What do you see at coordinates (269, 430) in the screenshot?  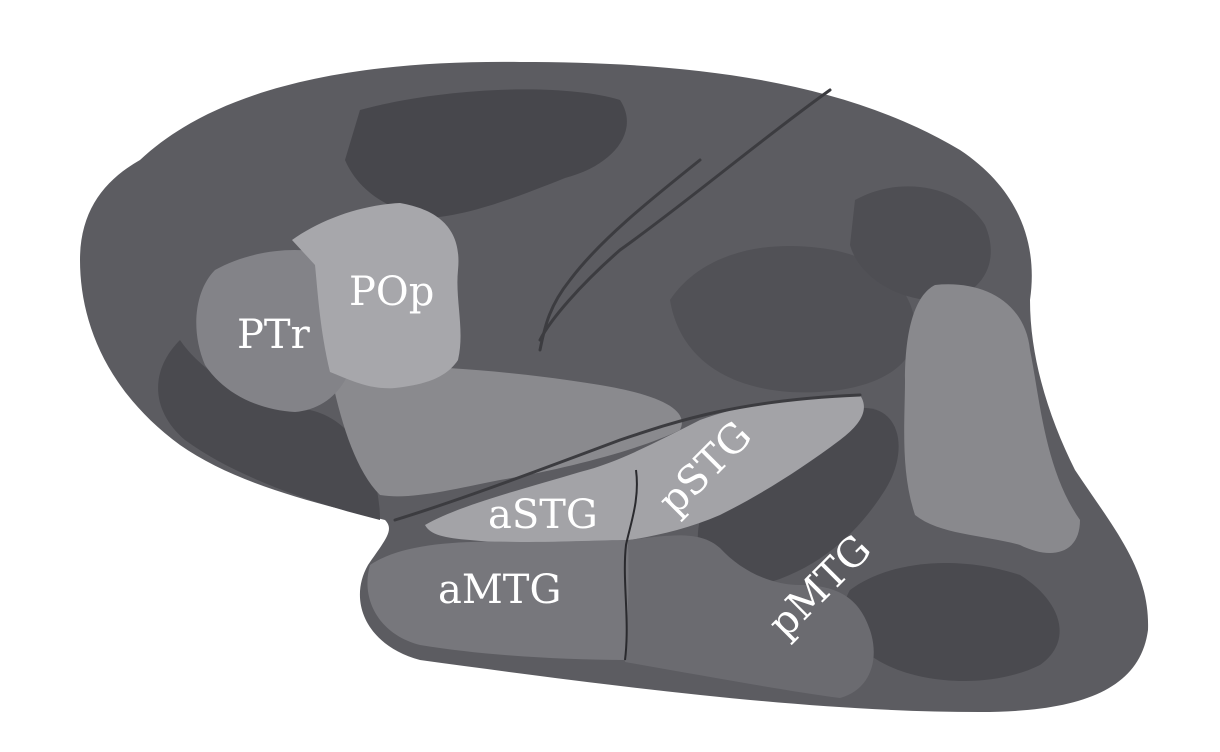 I see `dark-patch-frontal-lower` at bounding box center [269, 430].